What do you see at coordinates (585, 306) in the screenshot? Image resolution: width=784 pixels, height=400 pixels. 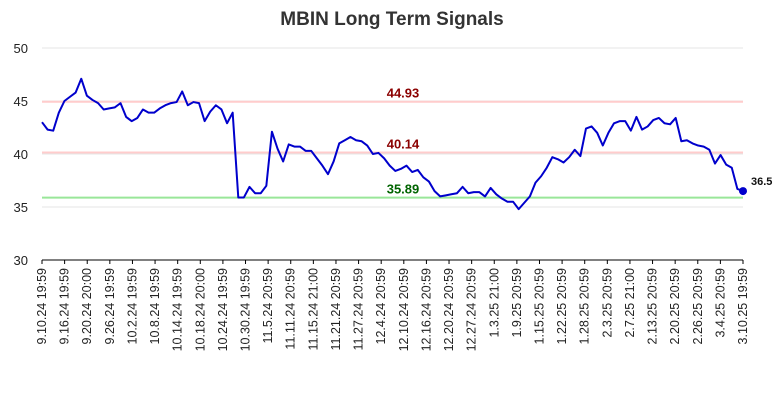 I see `x-tick-label: 1.28.25 20:59` at bounding box center [585, 306].